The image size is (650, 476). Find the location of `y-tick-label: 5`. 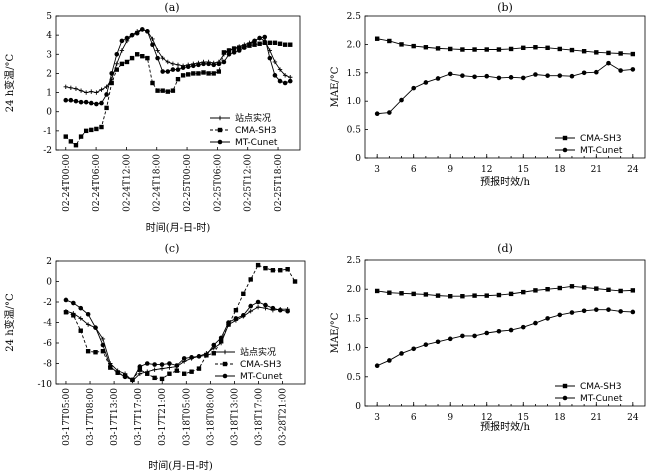

y-tick-label: 5 is located at coordinates (49, 17).